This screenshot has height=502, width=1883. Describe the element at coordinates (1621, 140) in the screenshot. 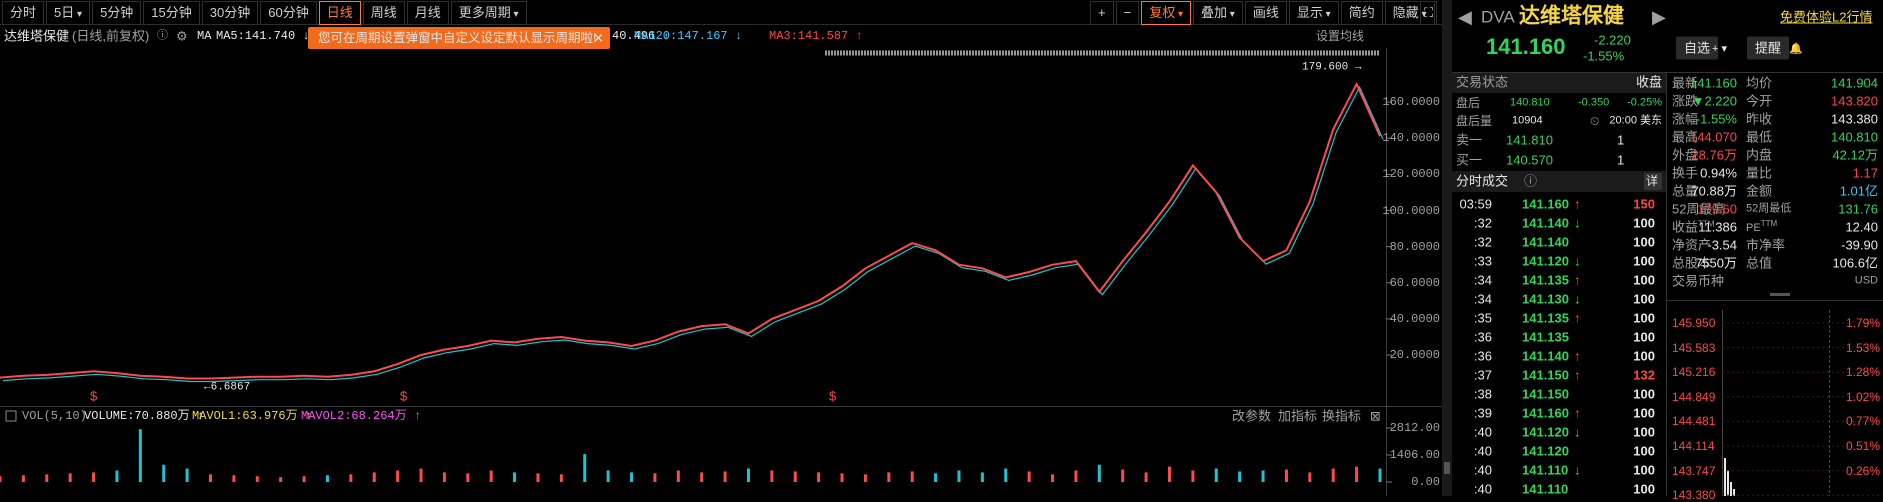

I see `ask-qty: 1` at that location.